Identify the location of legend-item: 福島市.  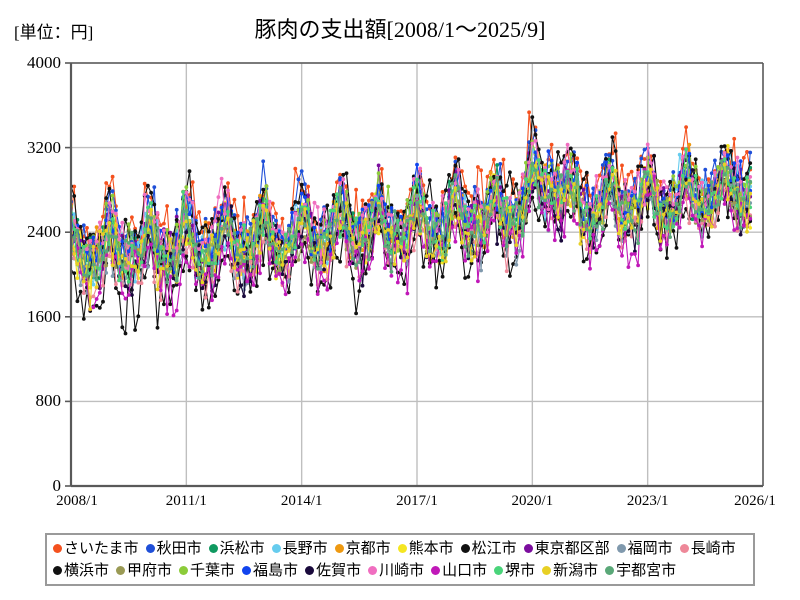
(270, 569).